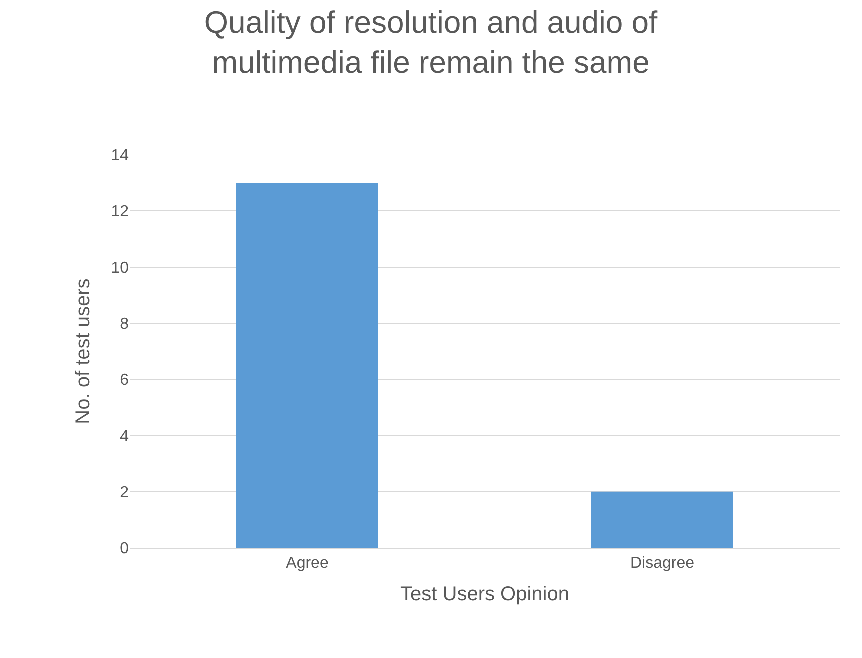 This screenshot has height=658, width=862. I want to click on y-tick-label: 4, so click(125, 437).